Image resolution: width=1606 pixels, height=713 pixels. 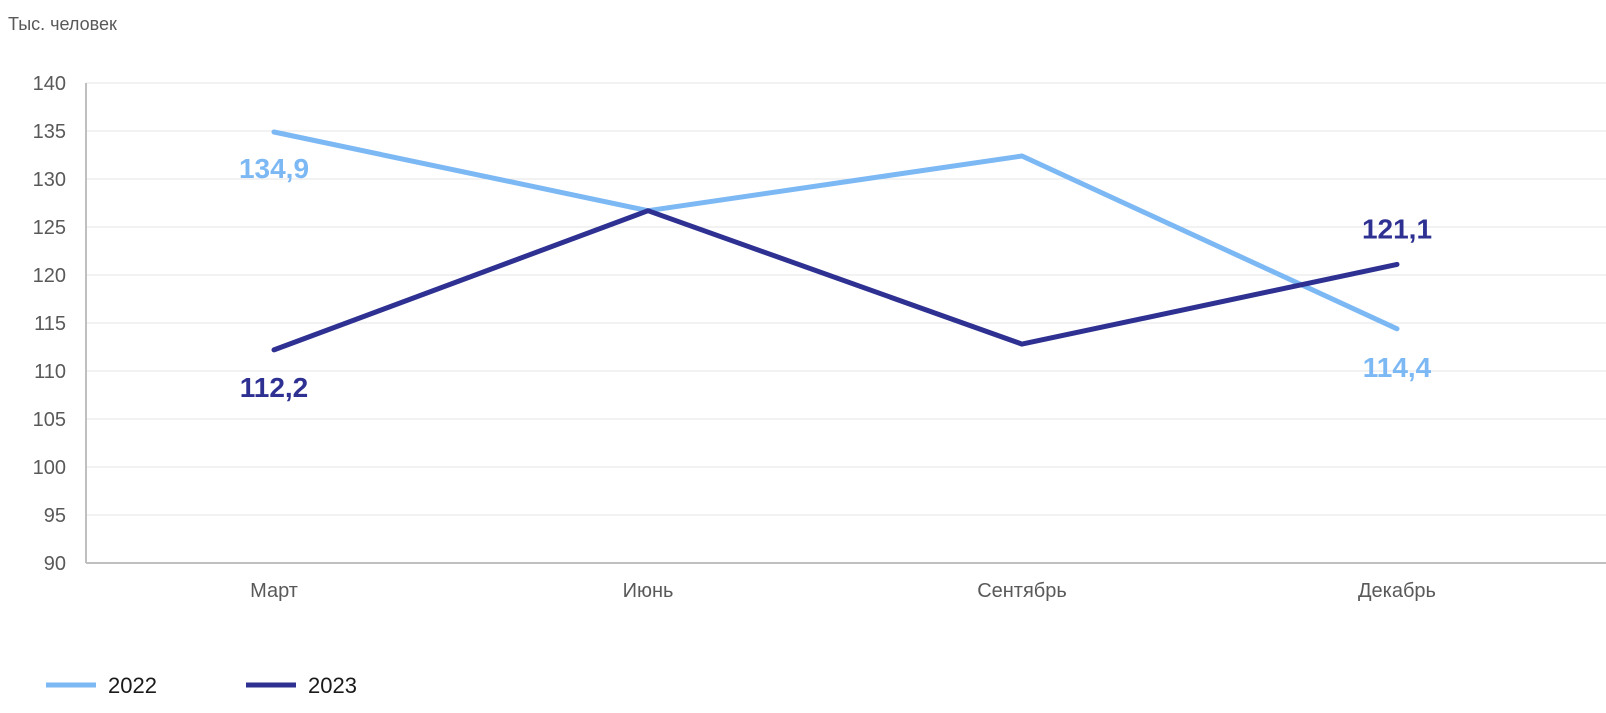 What do you see at coordinates (843, 591) in the screenshot?
I see `x-axis-ticks: Март Июнь Сентябрь Декабрь` at bounding box center [843, 591].